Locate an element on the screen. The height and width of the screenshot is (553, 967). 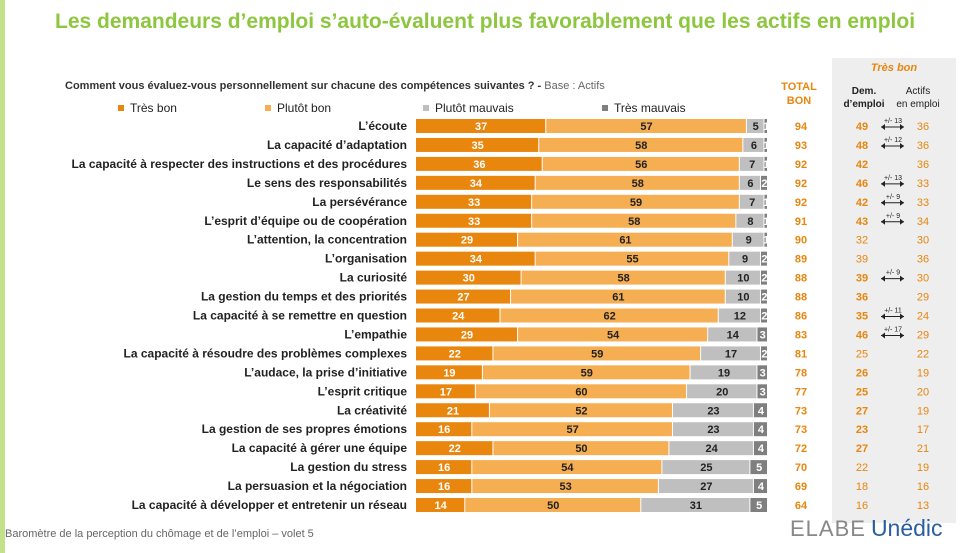
bar-value-label: 34 is located at coordinates (476, 184).